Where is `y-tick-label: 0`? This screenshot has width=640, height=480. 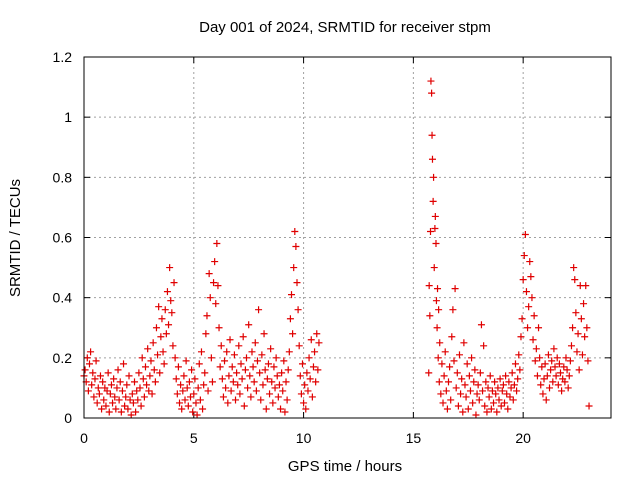
y-tick-label: 0 is located at coordinates (68, 418).